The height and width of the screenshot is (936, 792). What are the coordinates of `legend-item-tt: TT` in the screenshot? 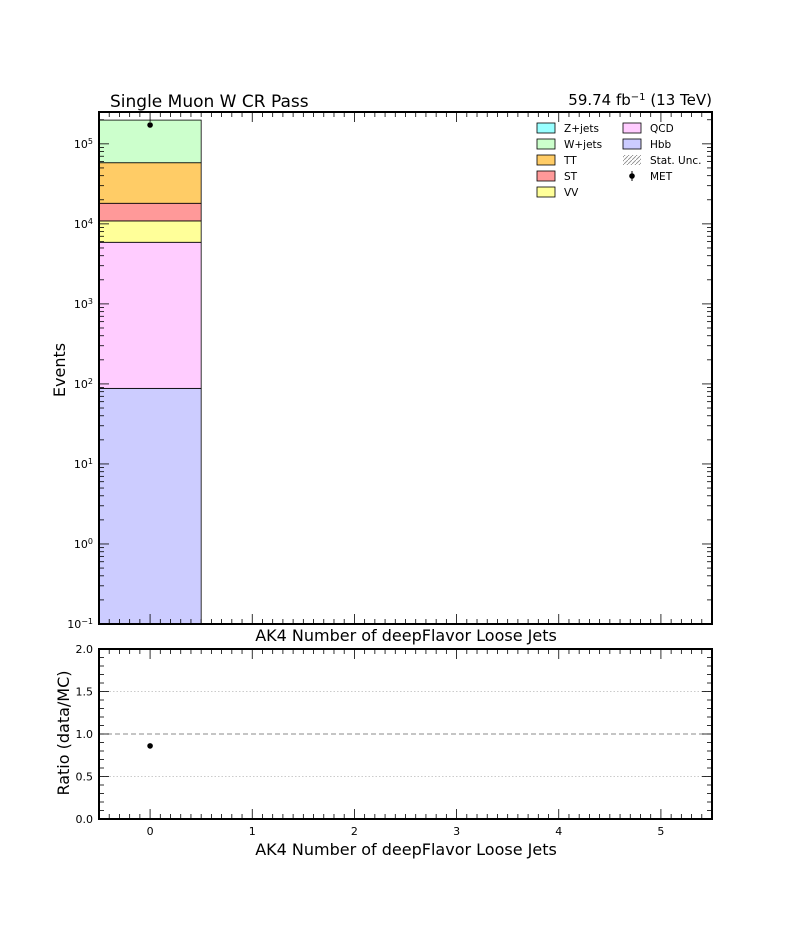 It's located at (556, 160).